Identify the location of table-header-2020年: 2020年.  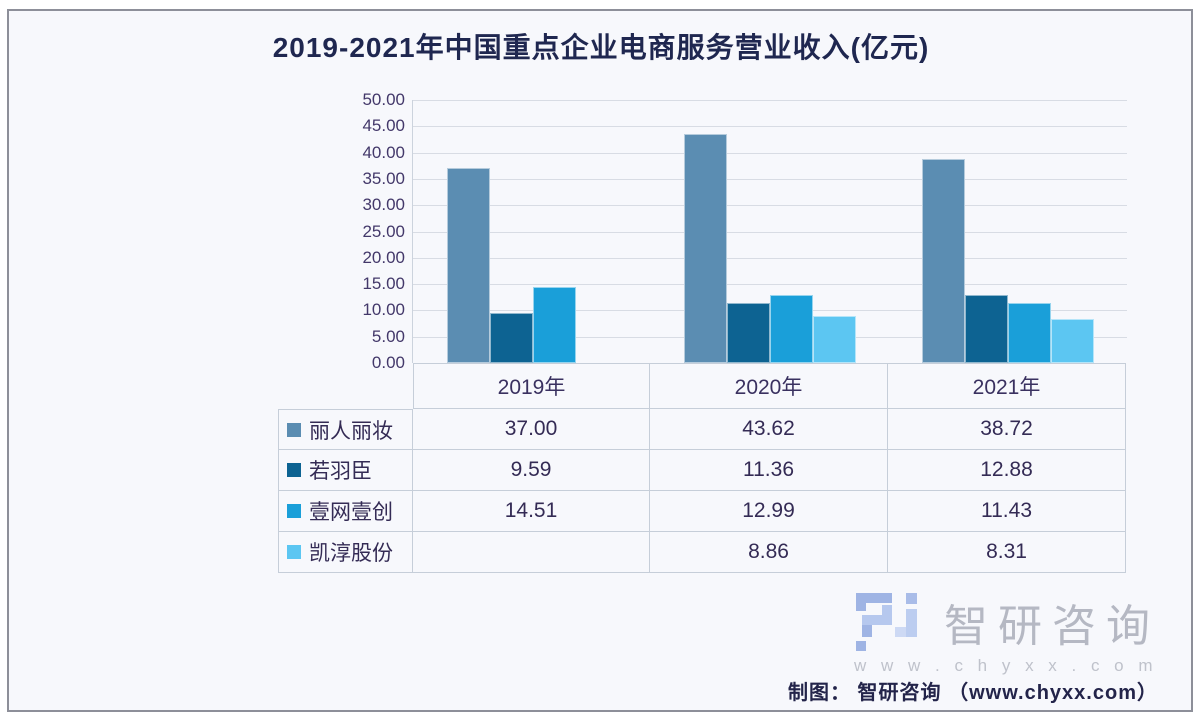
(769, 386).